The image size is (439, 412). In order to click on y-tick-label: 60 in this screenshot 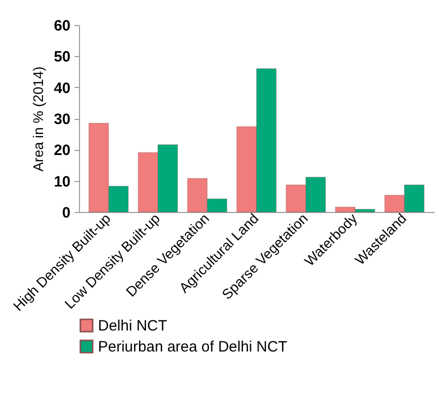, I will do `click(62, 26)`.